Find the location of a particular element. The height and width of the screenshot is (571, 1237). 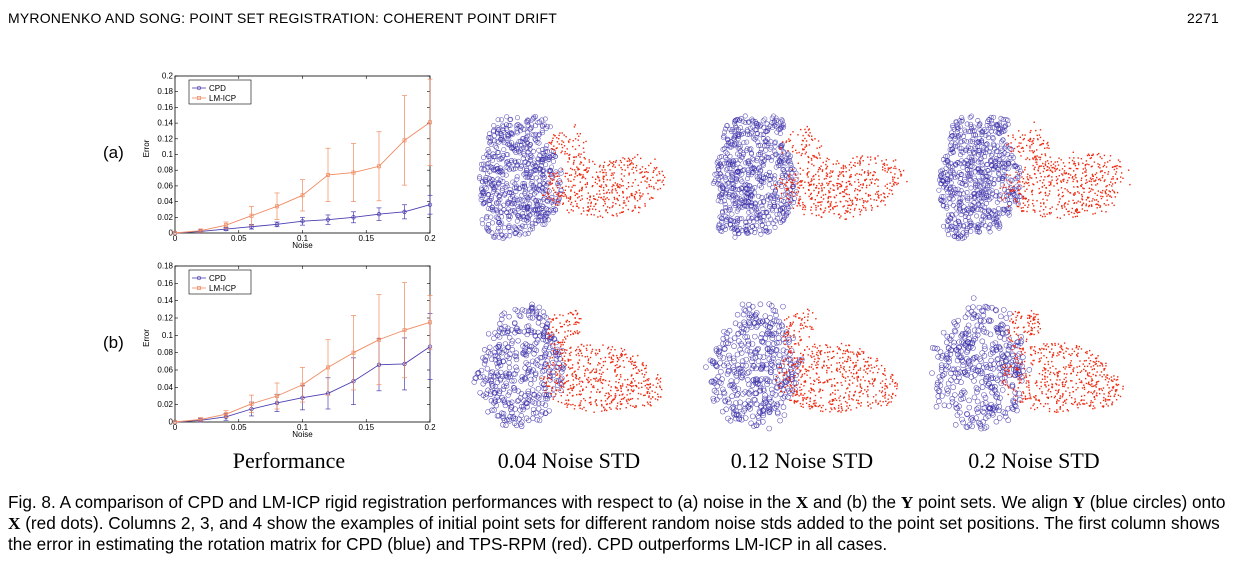

column-title-noise-012: 0.12 Noise STD is located at coordinates (802, 460).